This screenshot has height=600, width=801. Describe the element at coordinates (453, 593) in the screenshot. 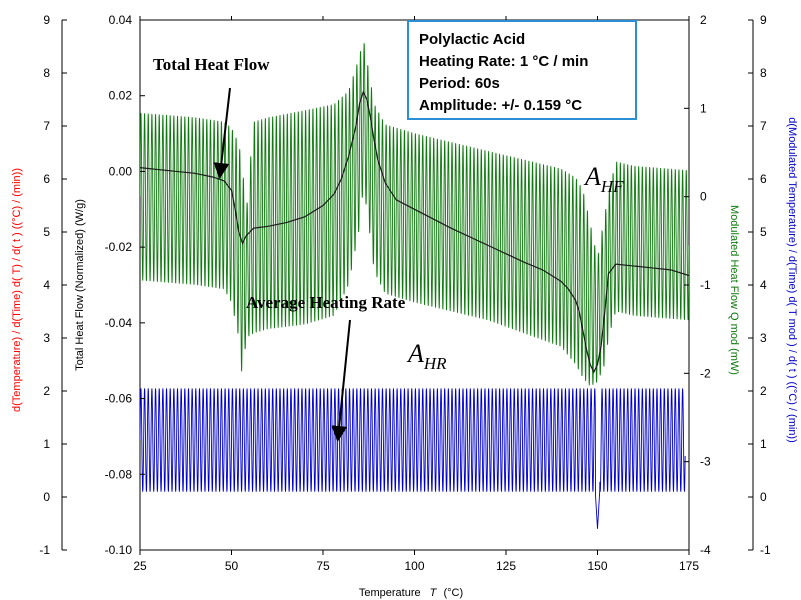

I see `x-axis-label-unit: (°C)` at that location.